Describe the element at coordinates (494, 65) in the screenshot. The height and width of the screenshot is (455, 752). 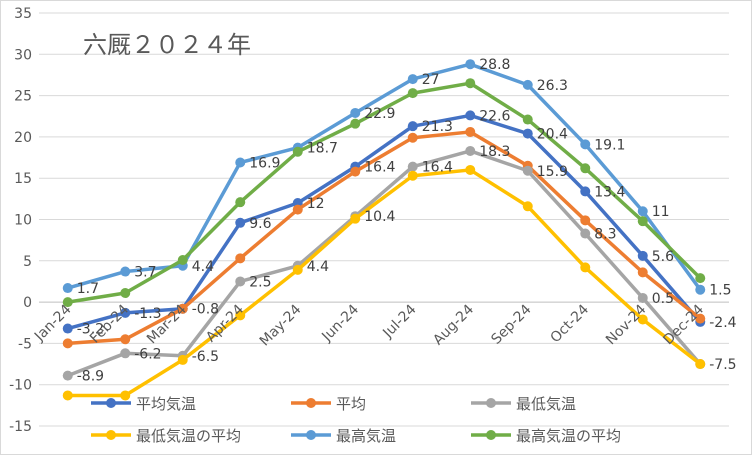
I see `data-label: 28.8` at that location.